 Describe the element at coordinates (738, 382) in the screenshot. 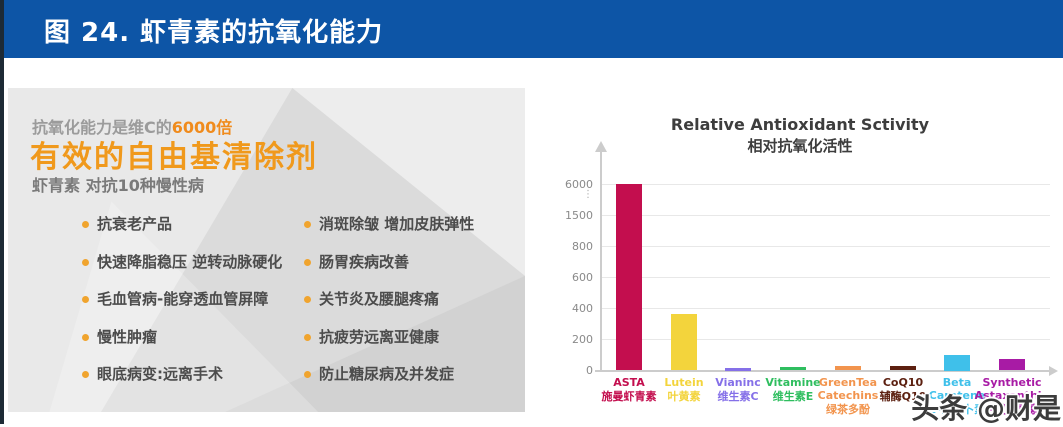

I see `category-label-line: Vianinc` at that location.